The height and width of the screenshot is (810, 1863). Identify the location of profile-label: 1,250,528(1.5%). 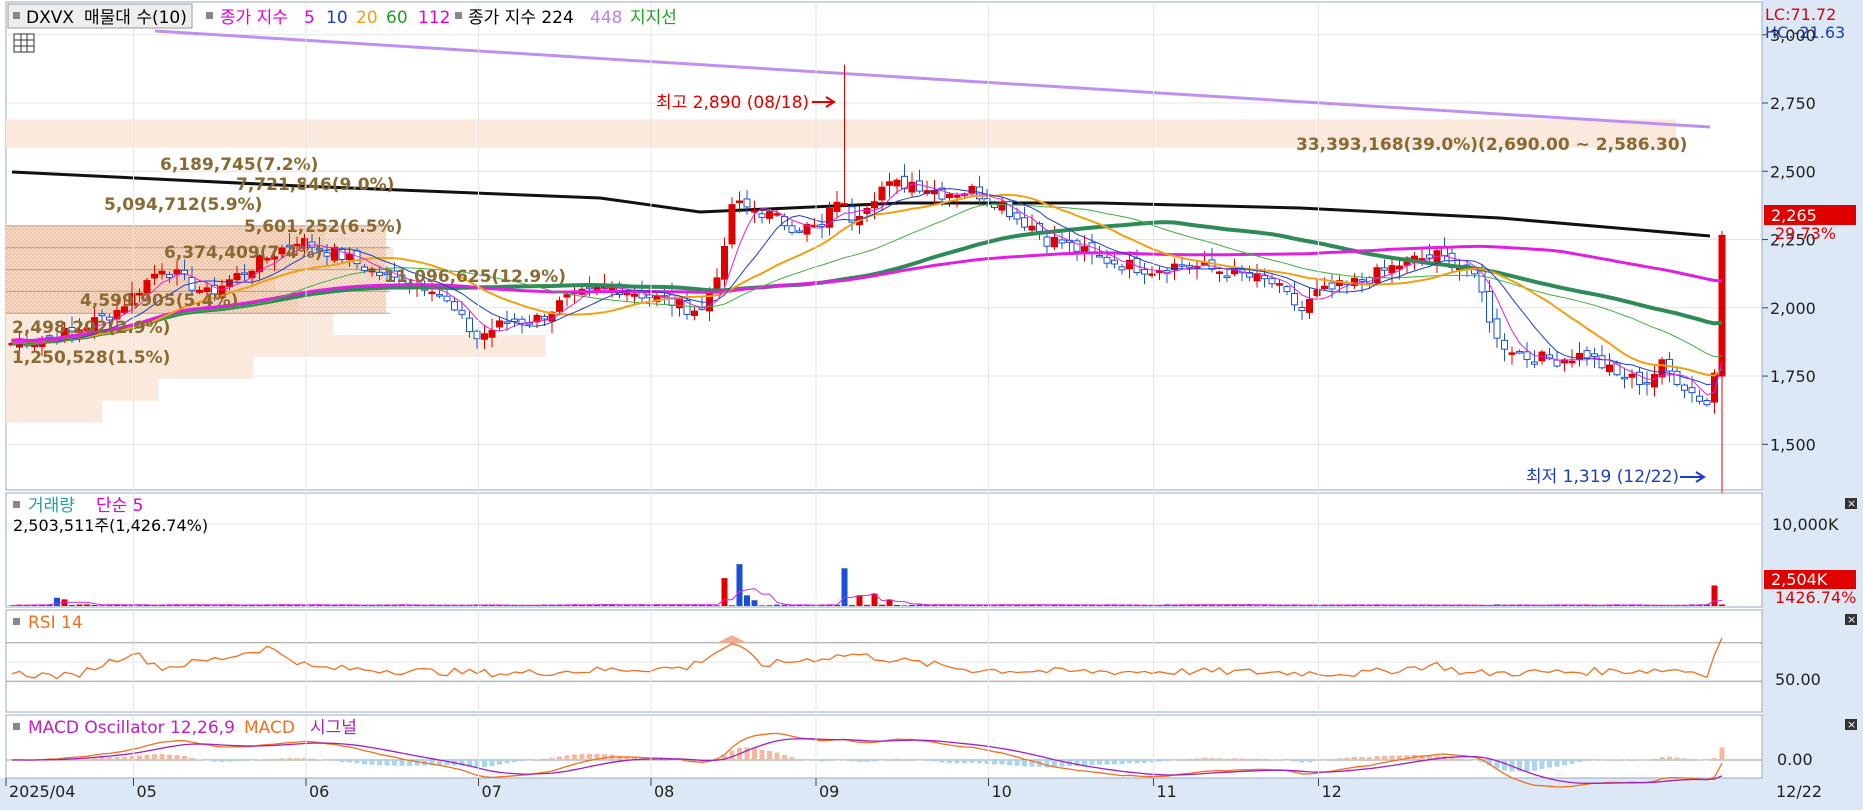
(91, 358).